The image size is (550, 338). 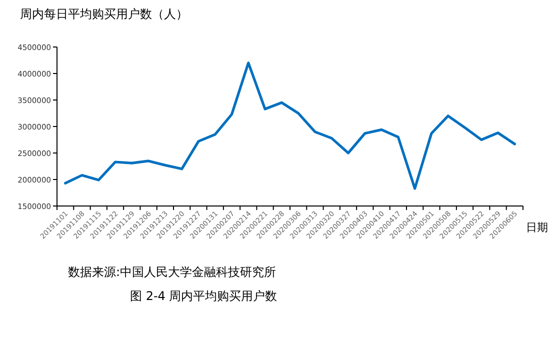 I want to click on y-axis-title: 周内每日平均购买用户数（人）, so click(x=104, y=14).